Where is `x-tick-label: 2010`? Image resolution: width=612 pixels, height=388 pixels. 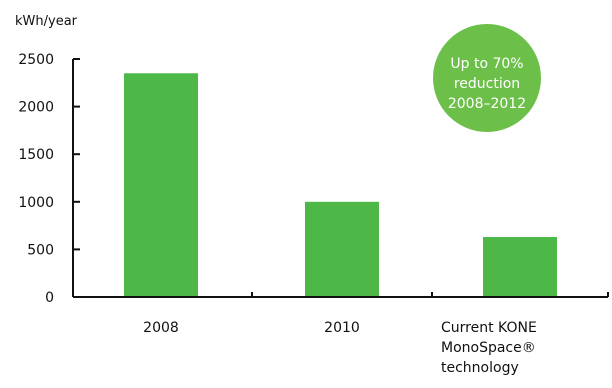 x-tick-label: 2010 is located at coordinates (342, 328).